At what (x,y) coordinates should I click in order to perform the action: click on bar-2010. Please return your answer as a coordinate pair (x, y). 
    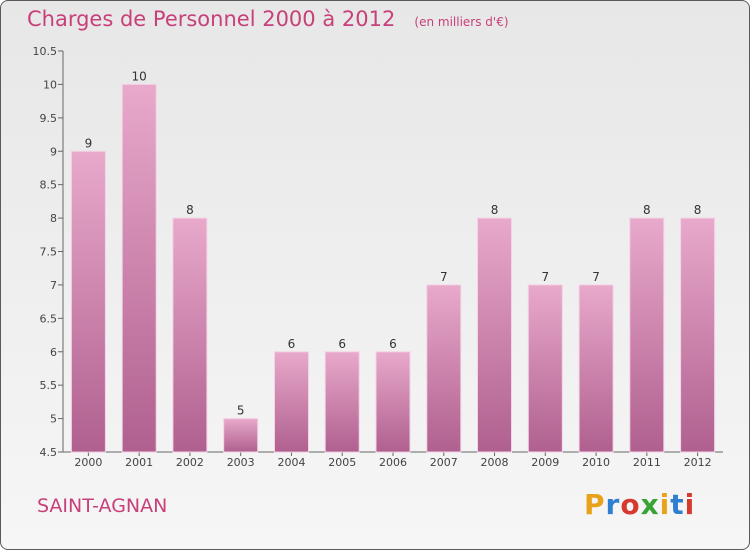
    Looking at the image, I should click on (596, 368).